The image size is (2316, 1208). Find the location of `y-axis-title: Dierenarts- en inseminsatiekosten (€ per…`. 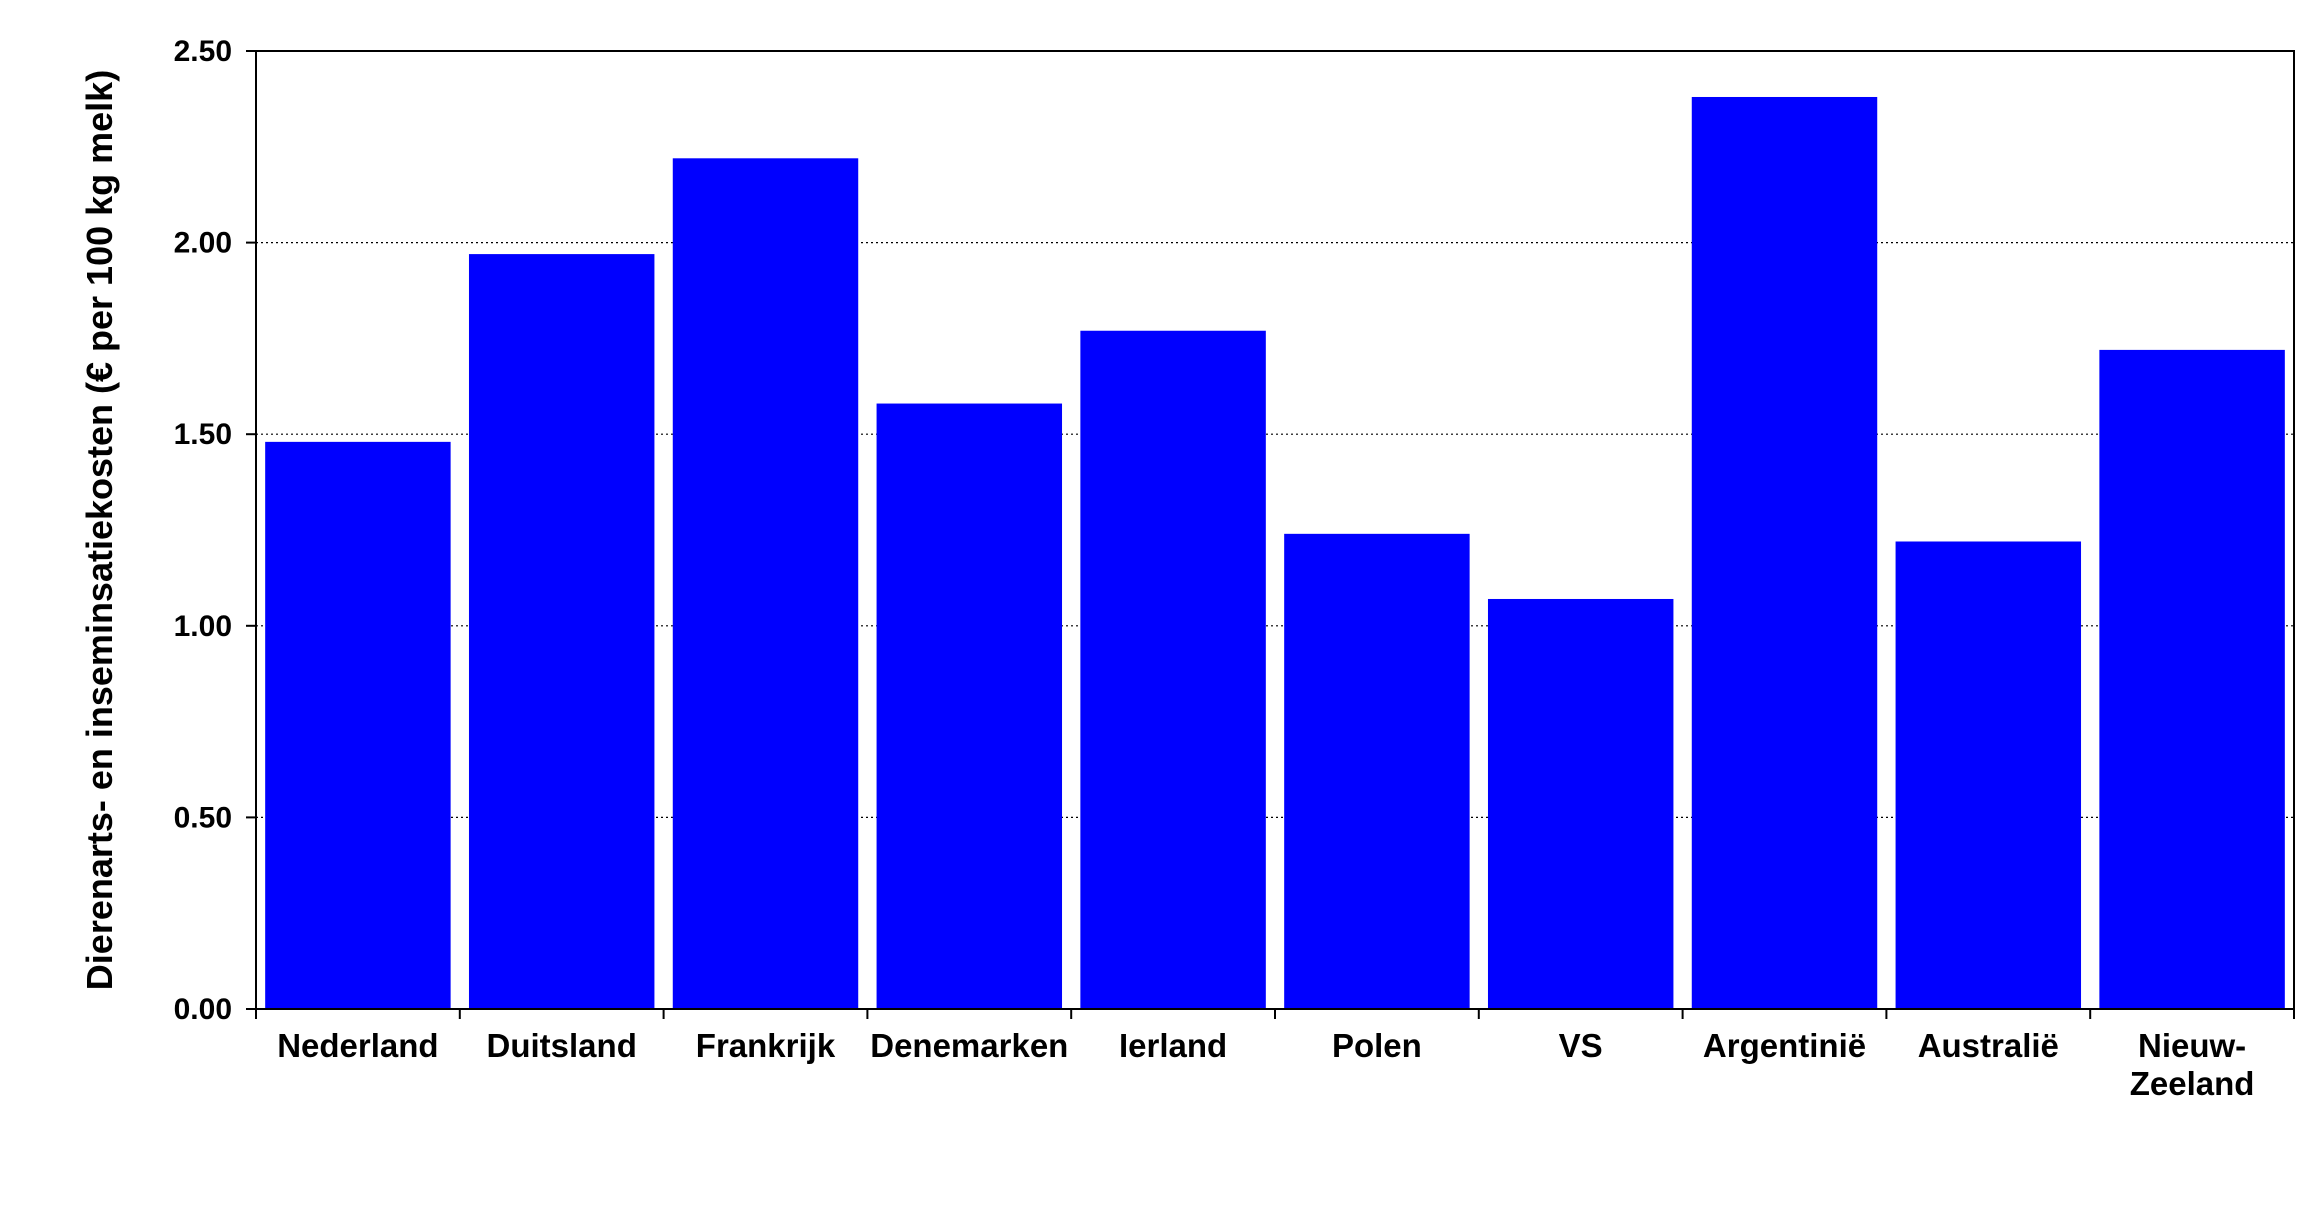

y-axis-title: Dierenarts- en inseminsatiekosten (€ per… is located at coordinates (99, 530).